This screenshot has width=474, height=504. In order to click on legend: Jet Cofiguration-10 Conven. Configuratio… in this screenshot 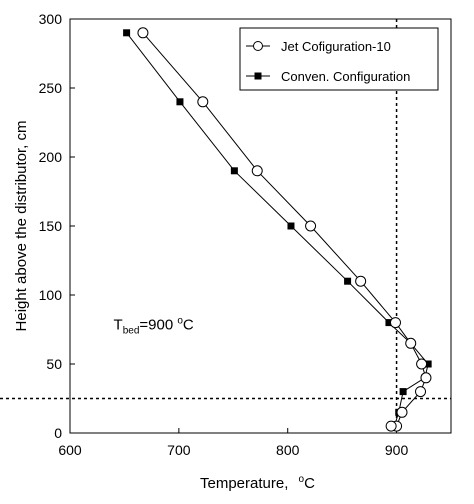, I will do `click(339, 59)`.